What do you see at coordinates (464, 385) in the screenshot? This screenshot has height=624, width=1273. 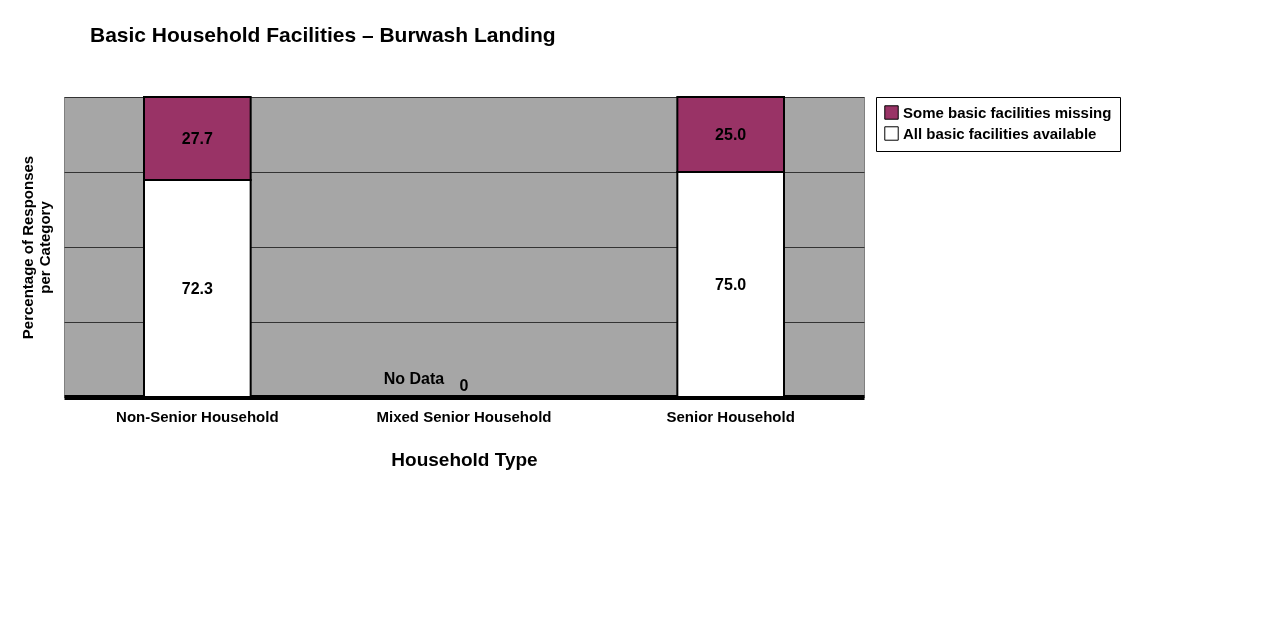 I see `data-label: 0` at bounding box center [464, 385].